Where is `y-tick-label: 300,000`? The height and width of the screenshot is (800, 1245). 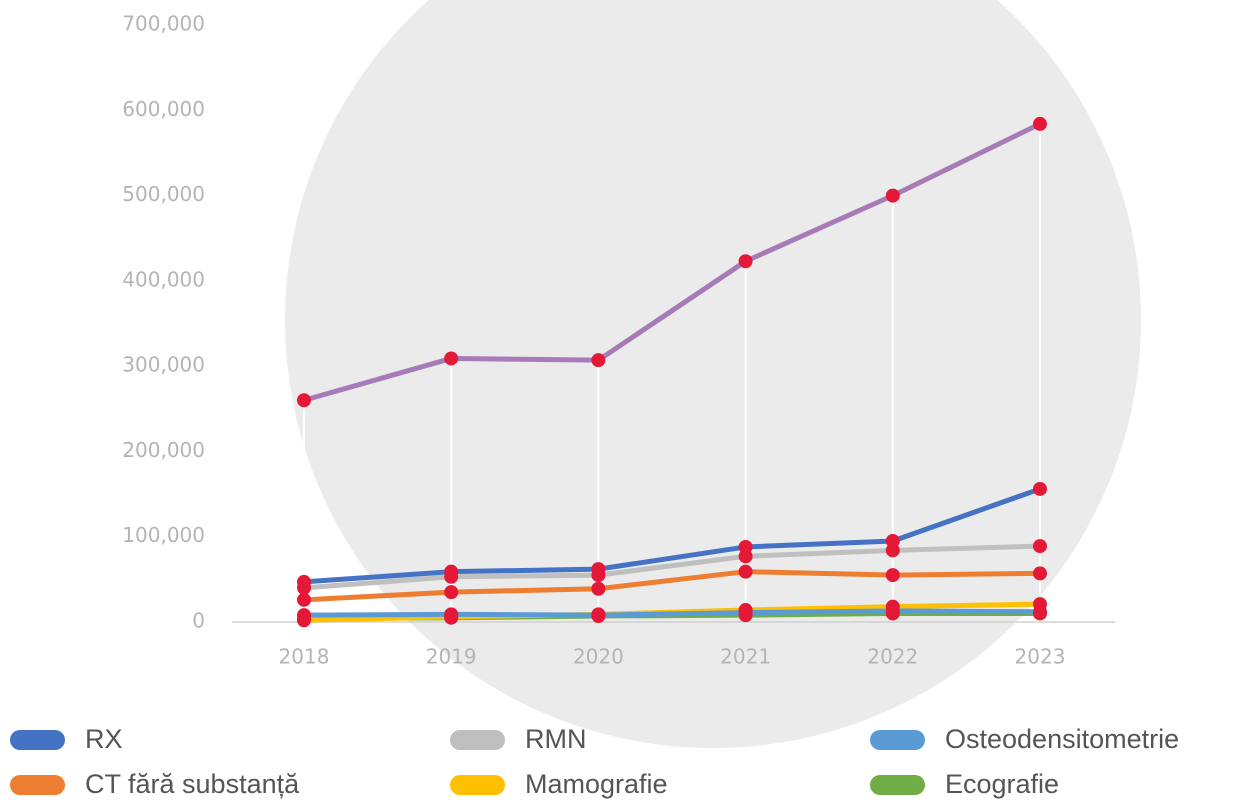
y-tick-label: 300,000 is located at coordinates (163, 365).